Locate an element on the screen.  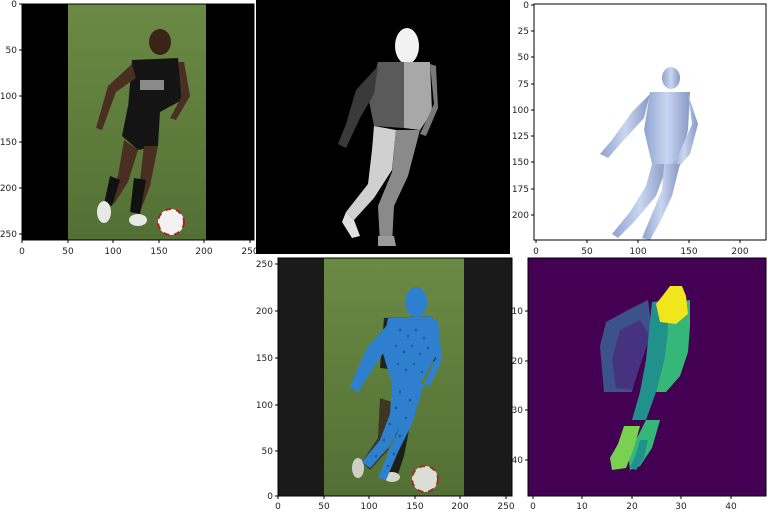
photo-x-tick: 0 is located at coordinates (22, 252).